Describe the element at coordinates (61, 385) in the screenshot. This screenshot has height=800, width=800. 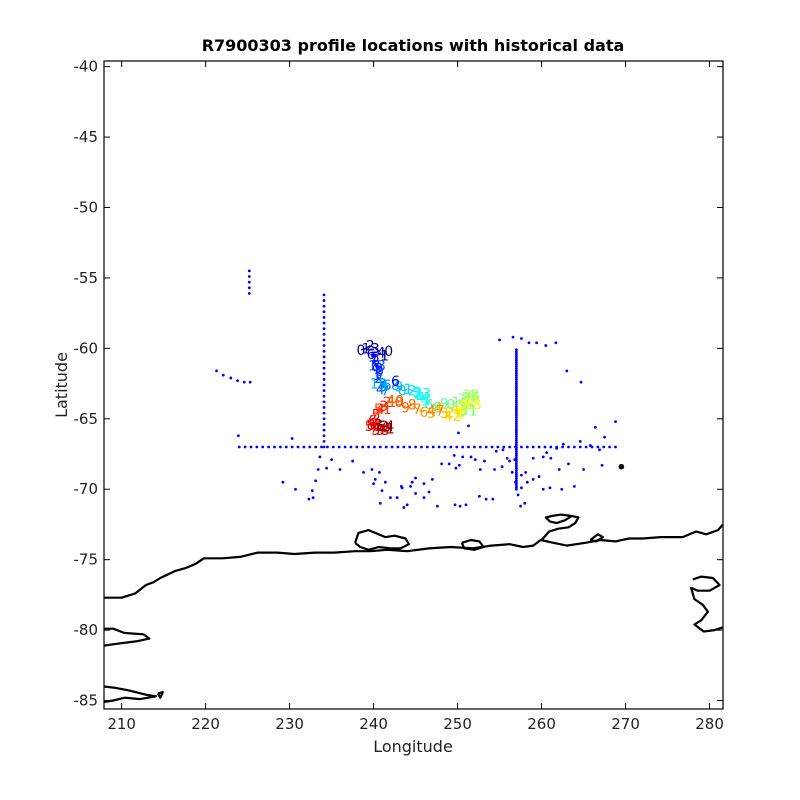
I see `y-axis-label: Latitude` at that location.